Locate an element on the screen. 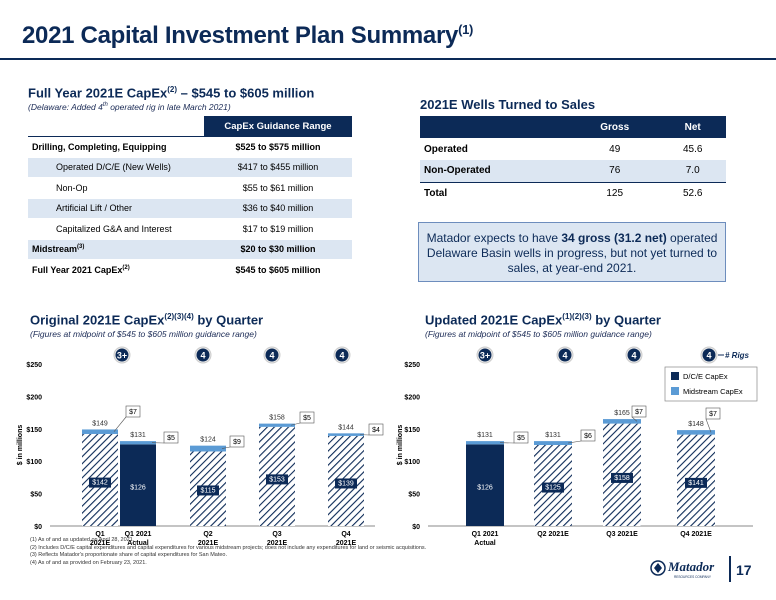 The height and width of the screenshot is (600, 776). capex-row-label: Artificial Lift / Other is located at coordinates (116, 208).